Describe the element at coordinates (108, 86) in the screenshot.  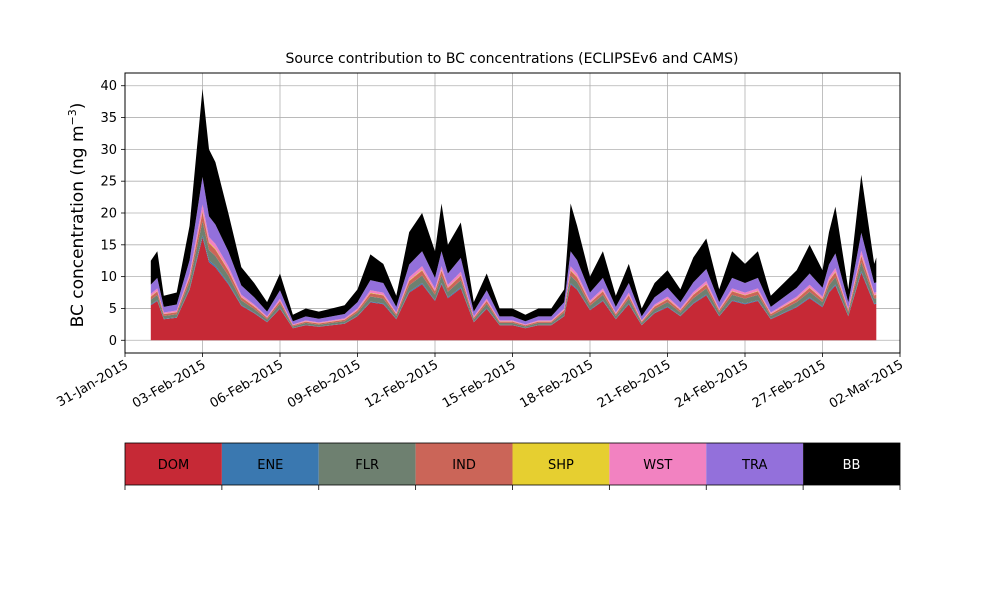
I see `y-tick-label: 40` at that location.